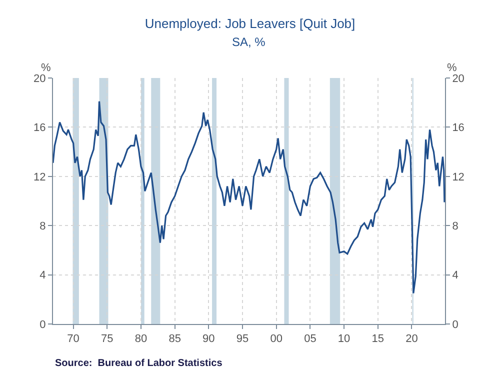 The width and height of the screenshot is (500, 375). I want to click on x-tick-label: 10, so click(344, 339).